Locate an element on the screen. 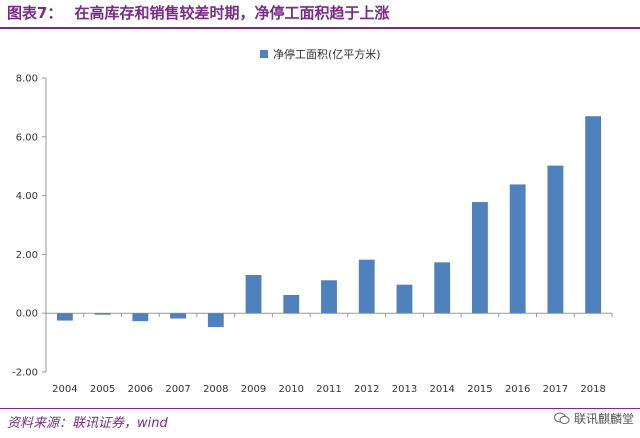 The image size is (640, 438). x-tick-label: 2007 is located at coordinates (177, 389).